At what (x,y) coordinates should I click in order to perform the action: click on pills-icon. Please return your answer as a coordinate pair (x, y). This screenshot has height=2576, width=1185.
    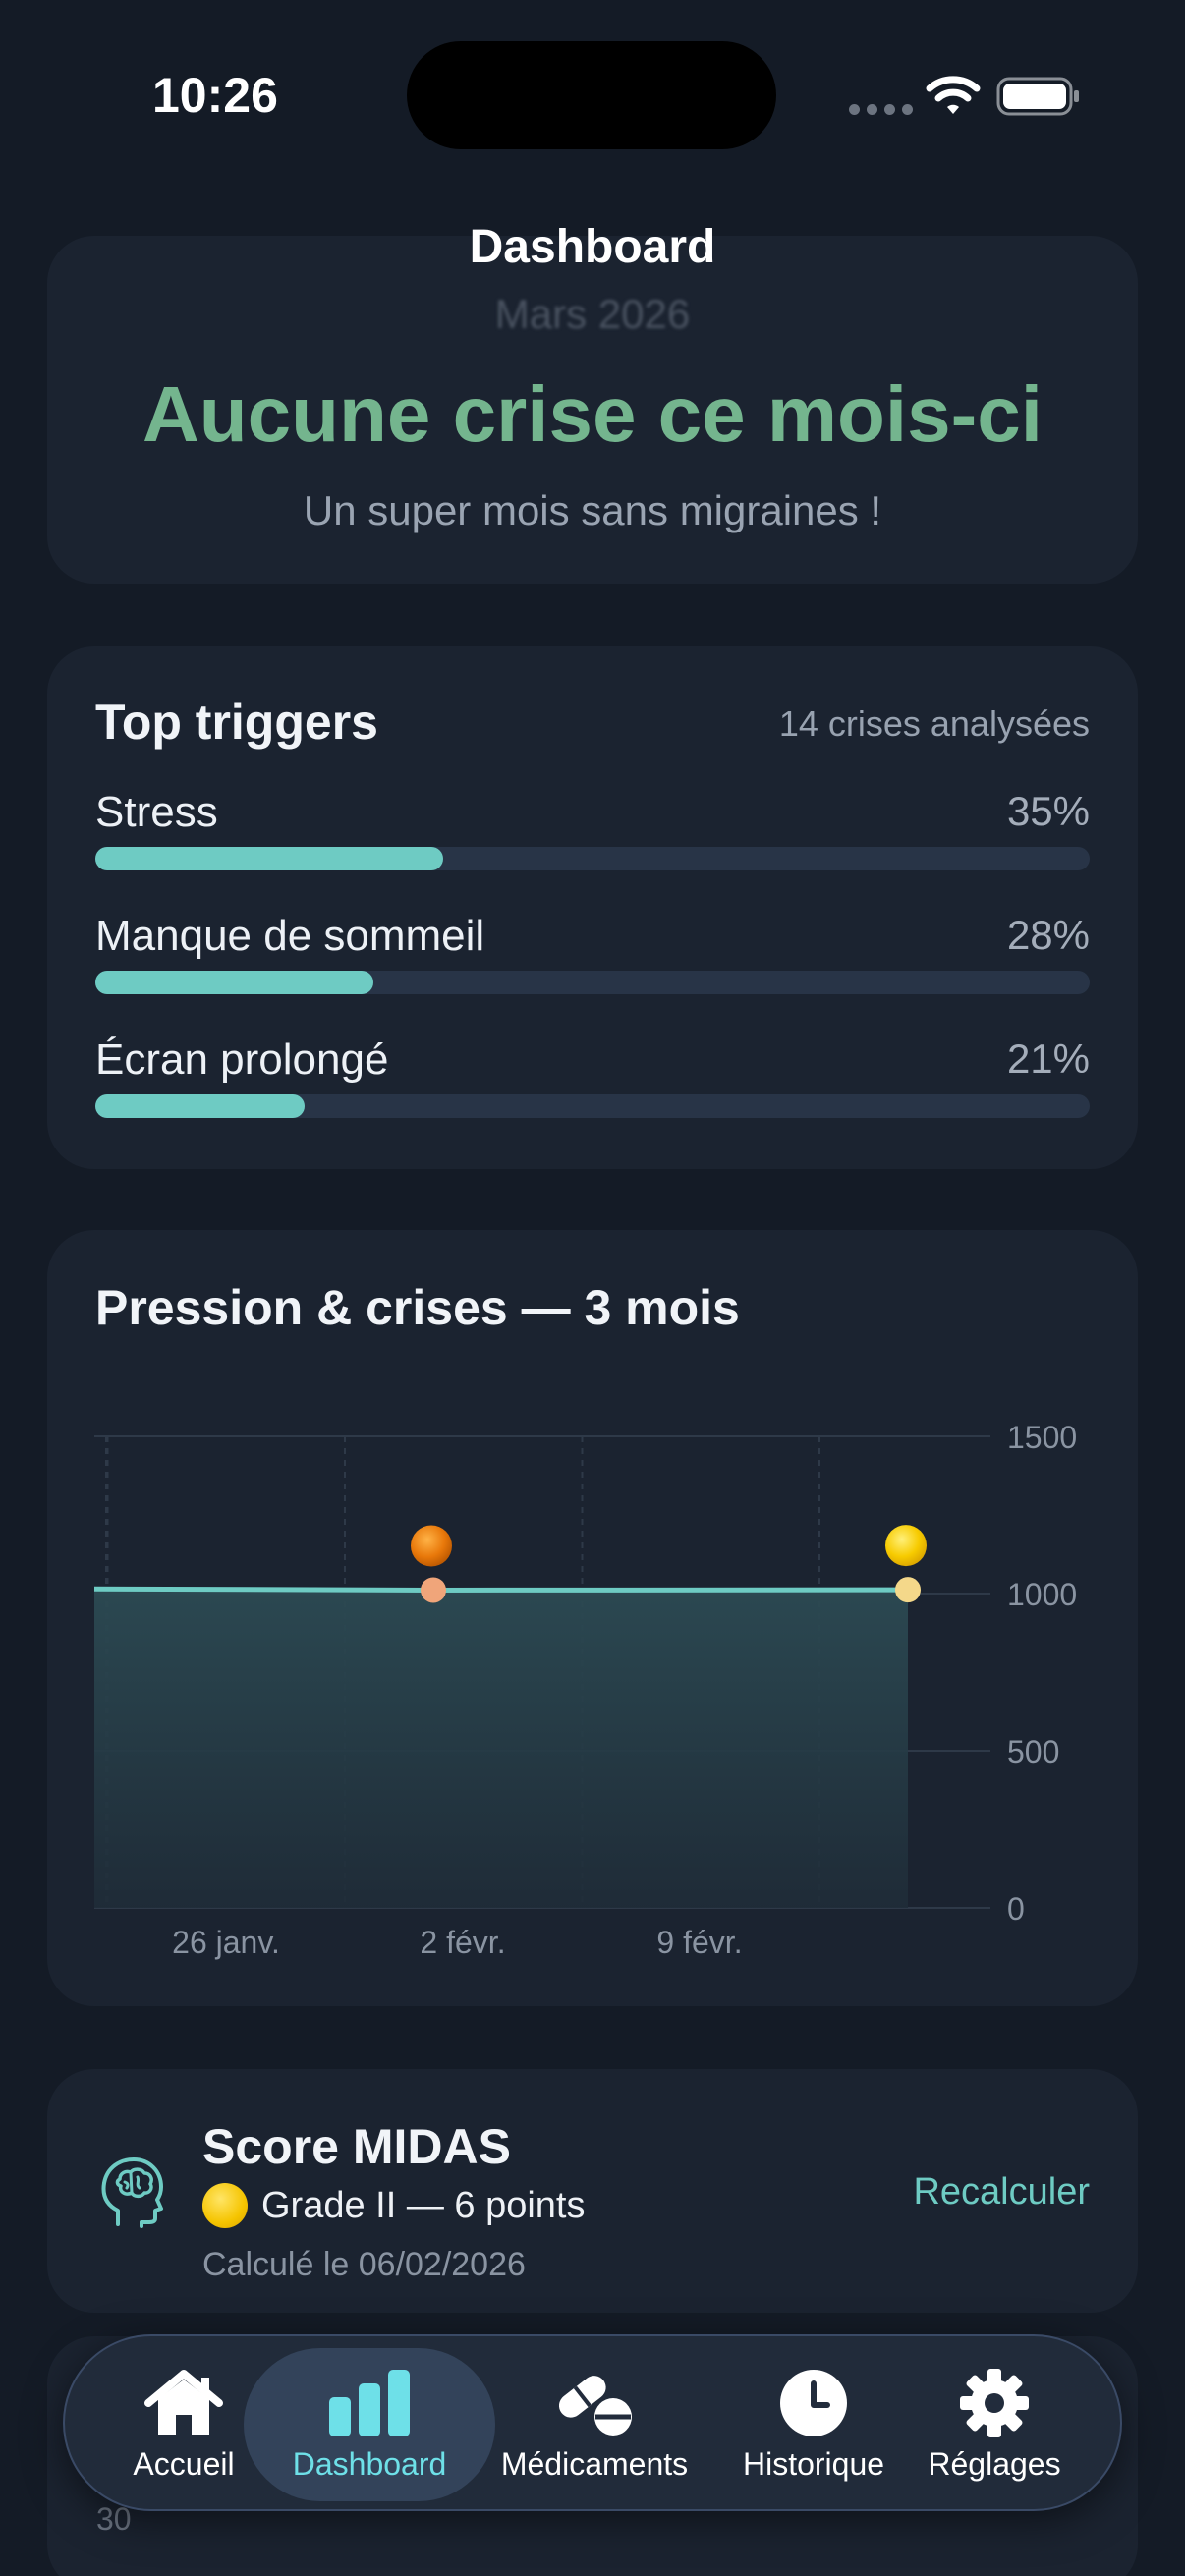
    Looking at the image, I should click on (595, 2406).